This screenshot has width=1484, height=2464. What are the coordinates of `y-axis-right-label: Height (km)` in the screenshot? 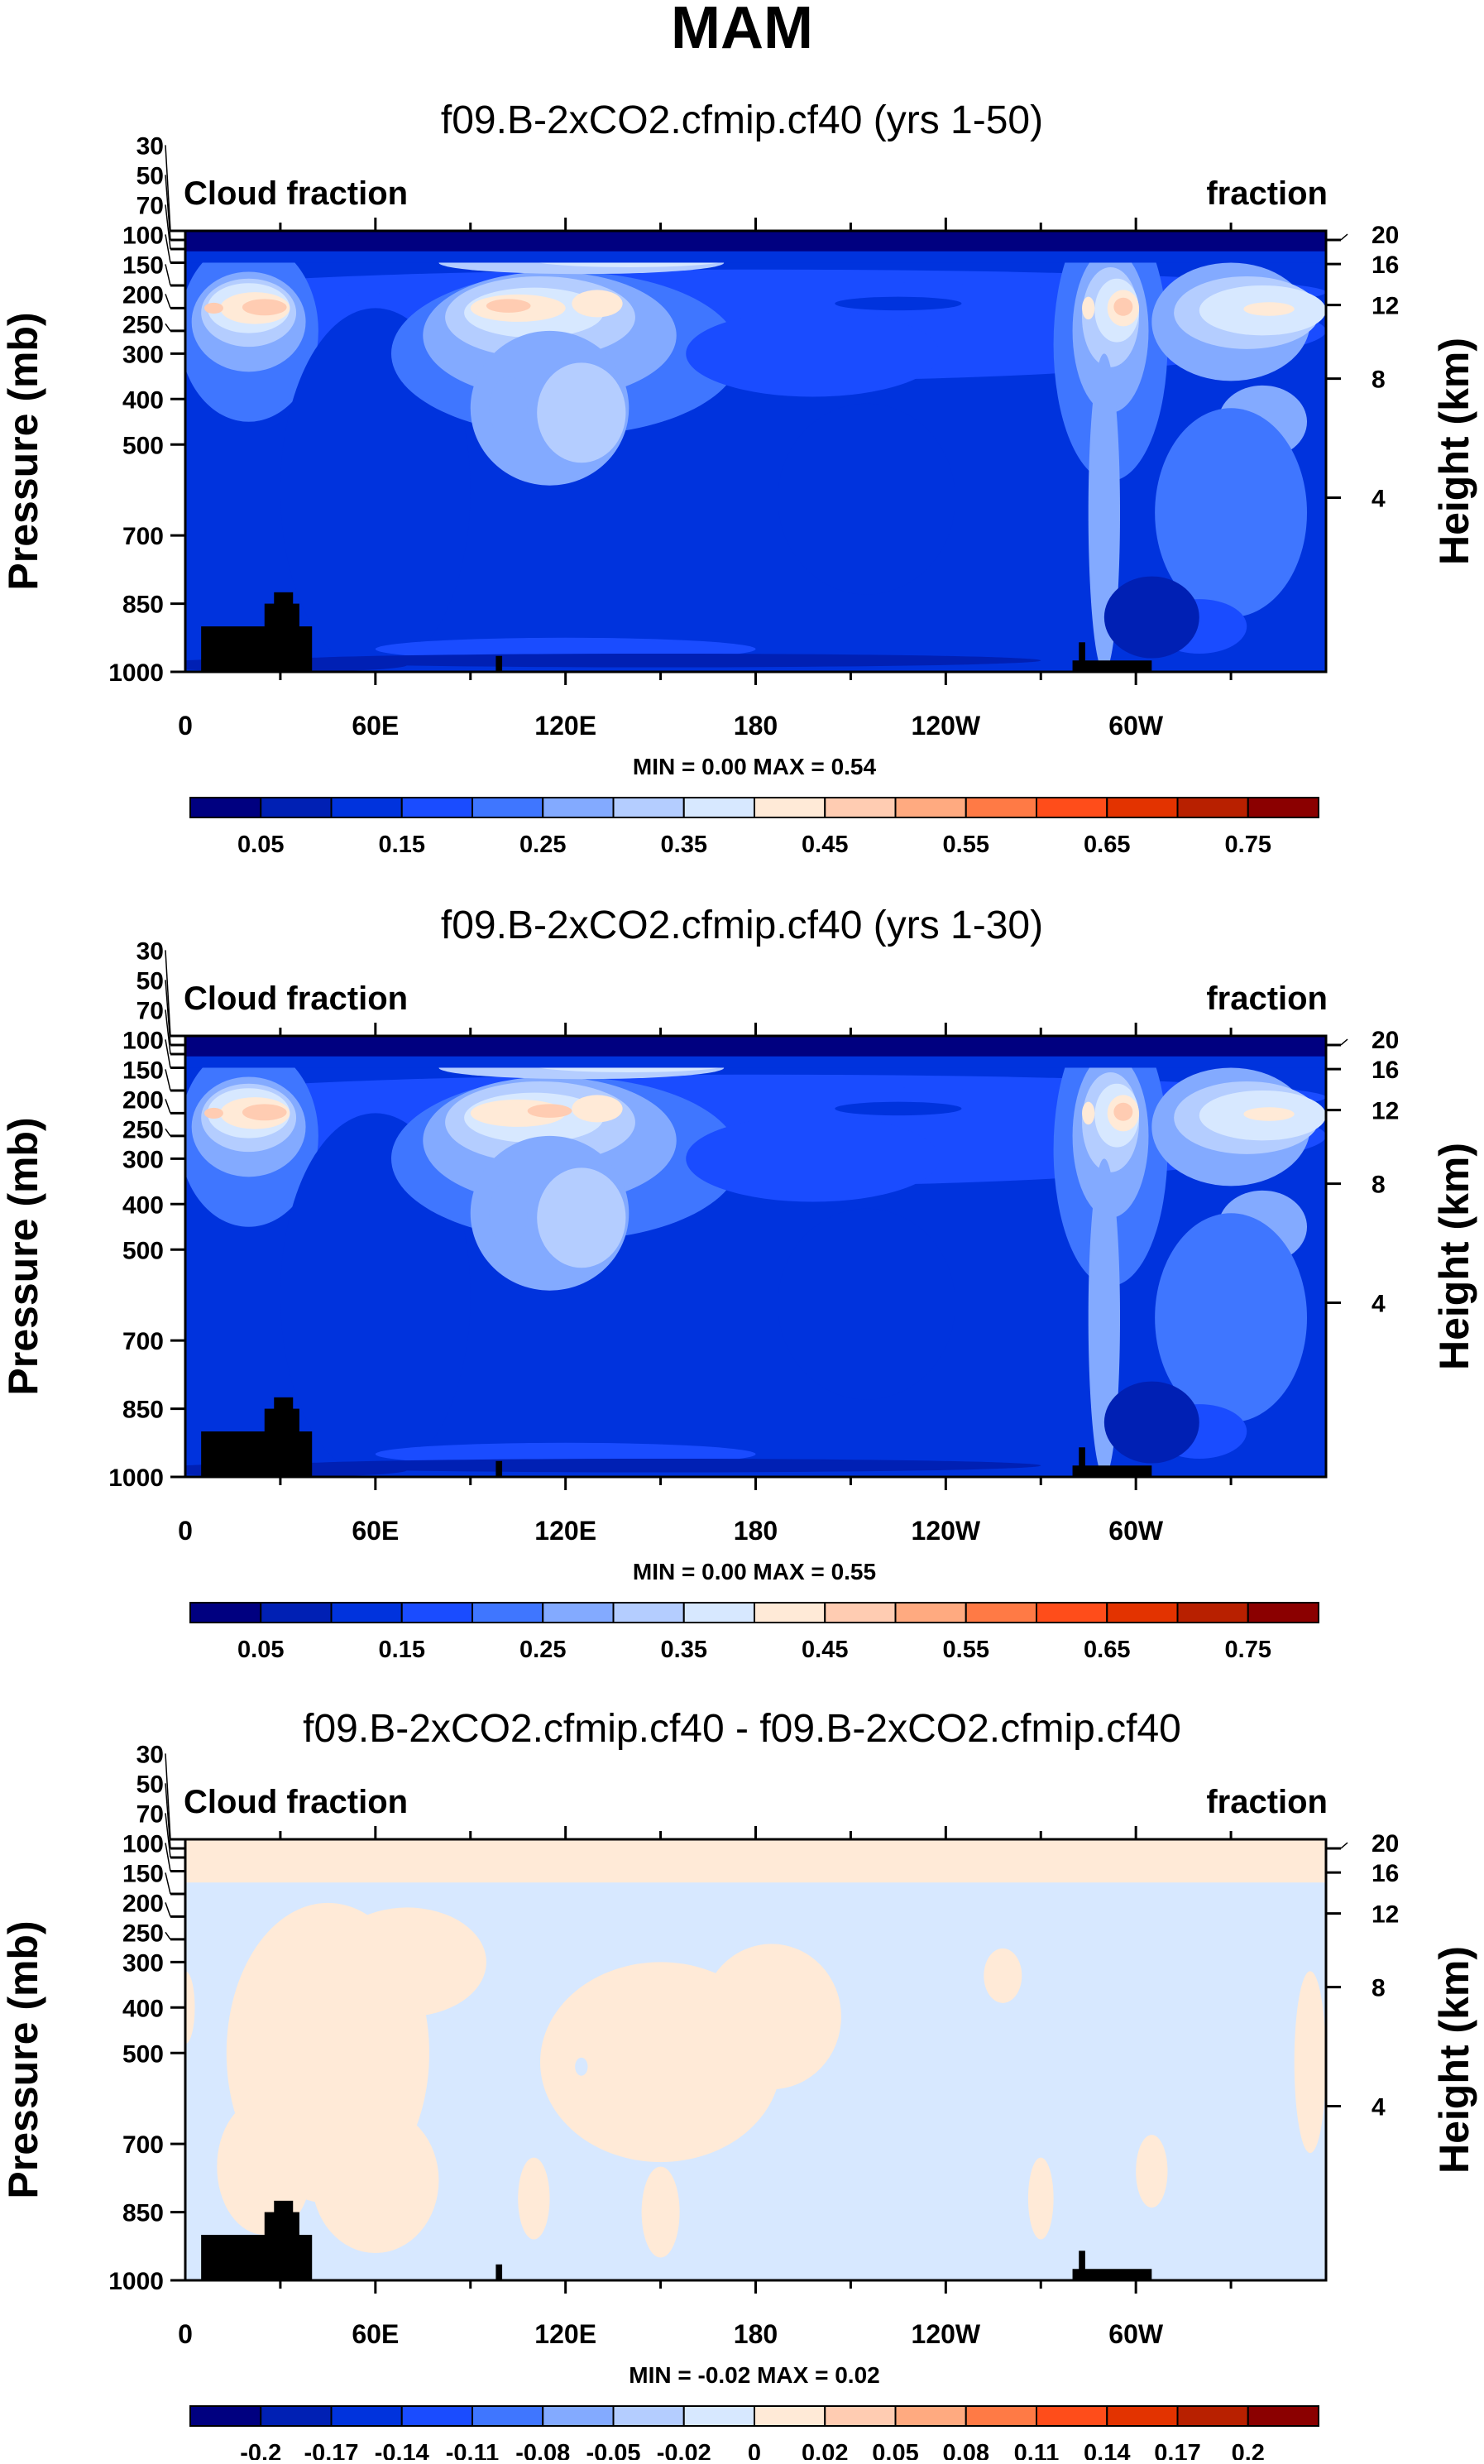 It's located at (1454, 1256).